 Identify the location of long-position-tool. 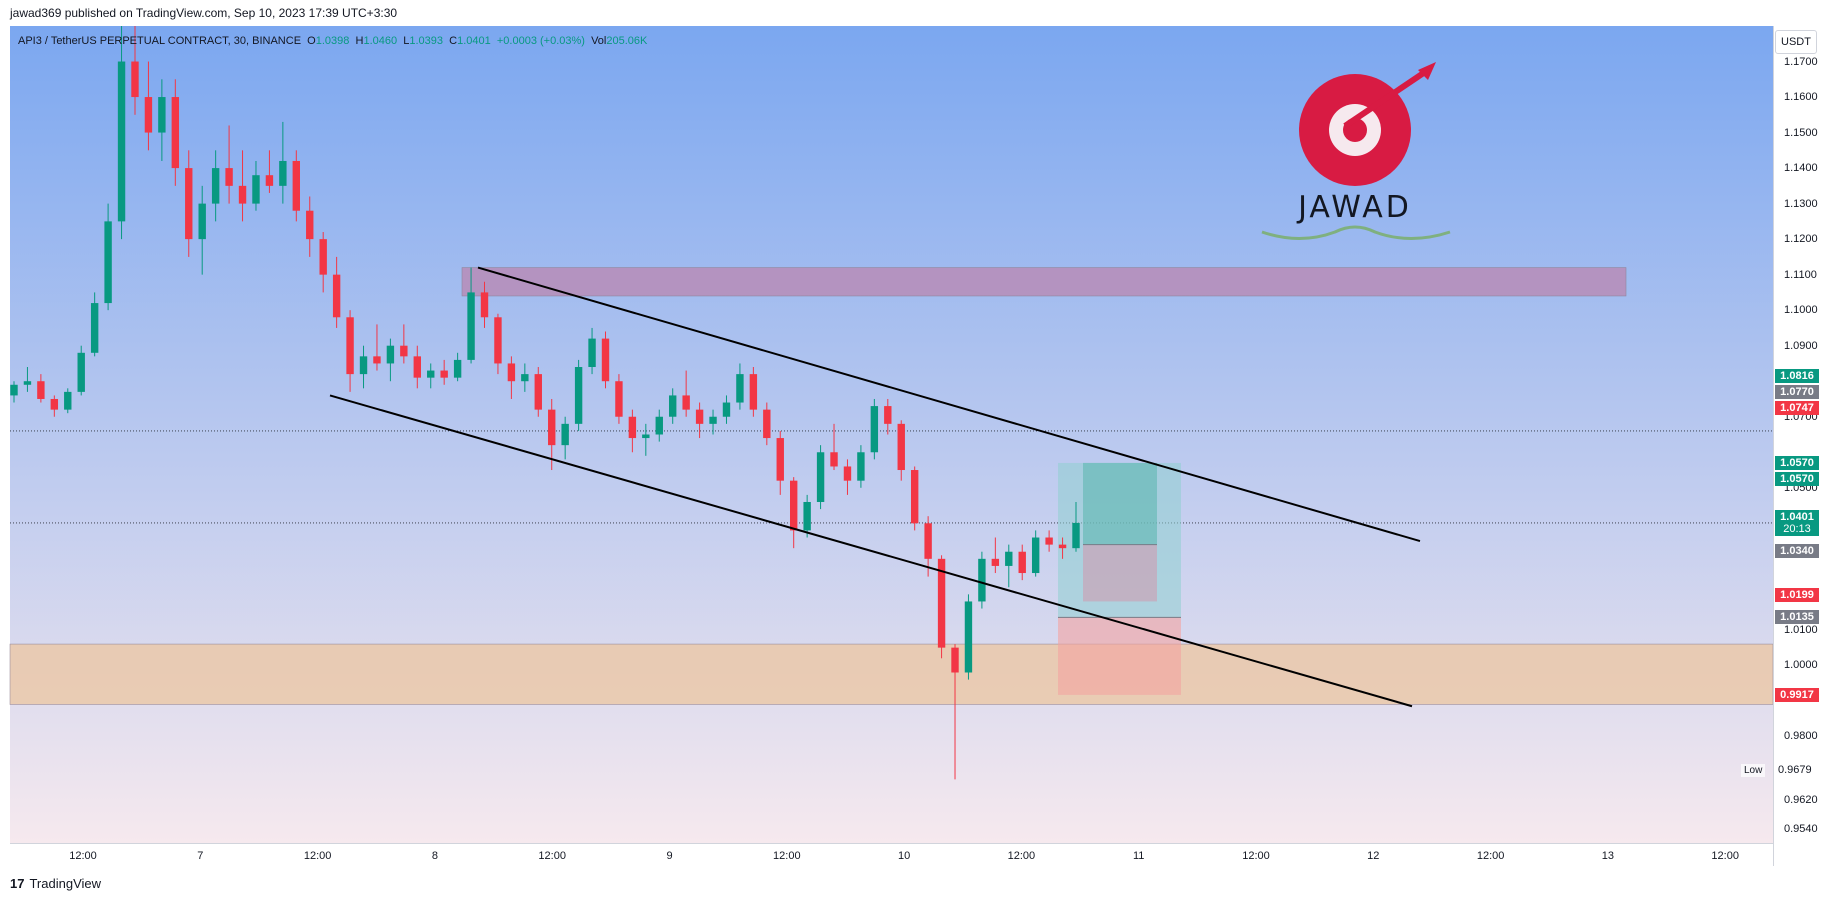
(1119, 578).